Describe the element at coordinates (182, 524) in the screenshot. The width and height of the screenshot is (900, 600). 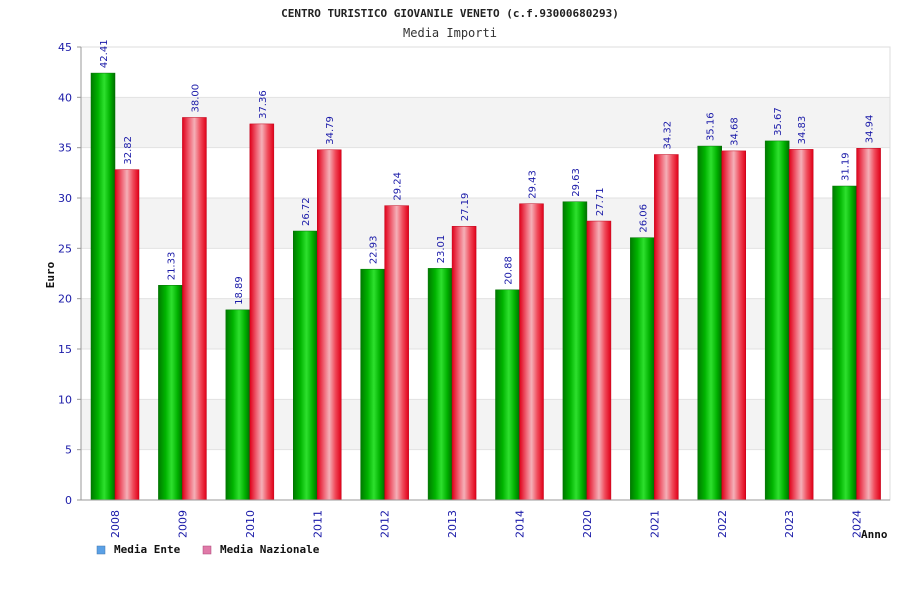
I see `x-tick-label-2009: 2009` at that location.